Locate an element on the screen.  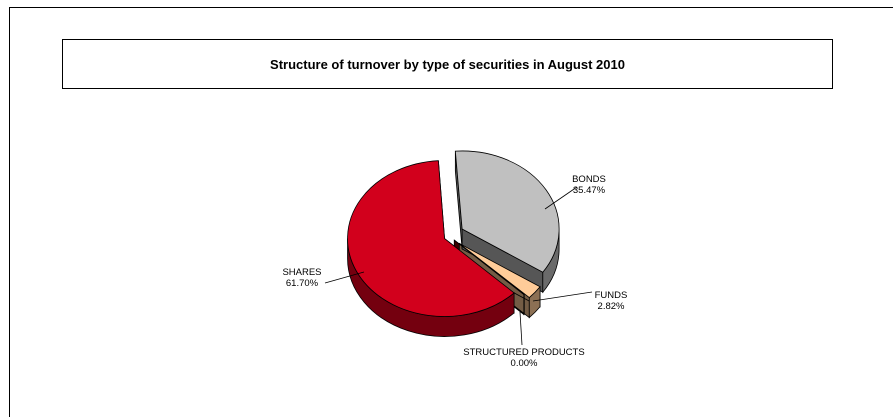
value-label-funds: 2.82% is located at coordinates (611, 306).